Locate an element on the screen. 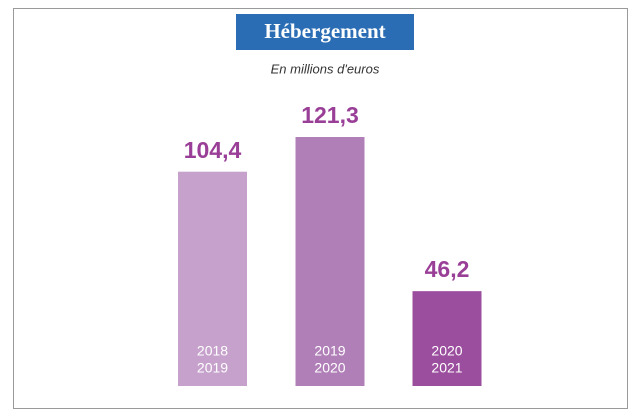 This screenshot has height=418, width=640. title-box is located at coordinates (325, 32).